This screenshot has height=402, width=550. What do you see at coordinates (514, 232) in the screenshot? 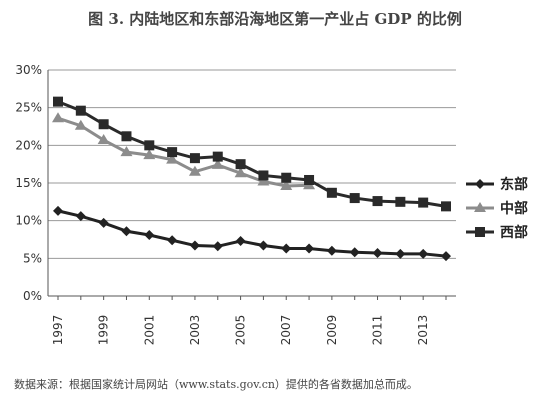
I see `legend-label: 西部` at bounding box center [514, 232].